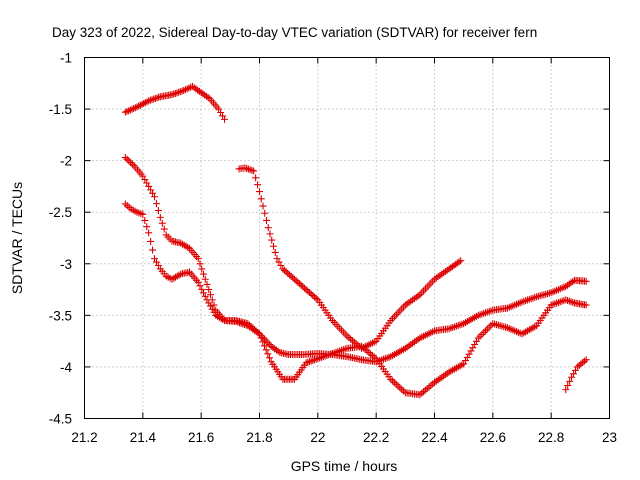 Image resolution: width=640 pixels, height=480 pixels. What do you see at coordinates (66, 161) in the screenshot?
I see `y-tick-label: -2` at bounding box center [66, 161].